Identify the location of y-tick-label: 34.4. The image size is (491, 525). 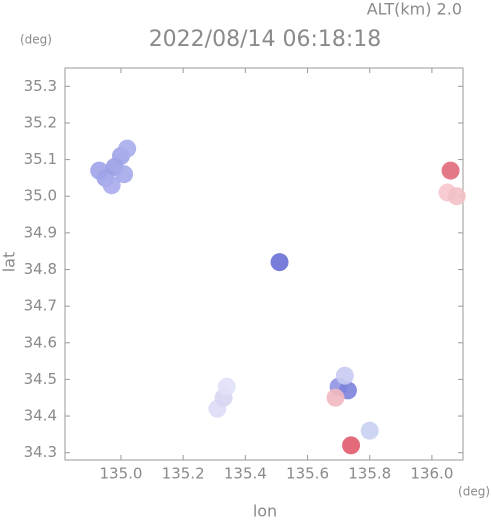
(40, 416).